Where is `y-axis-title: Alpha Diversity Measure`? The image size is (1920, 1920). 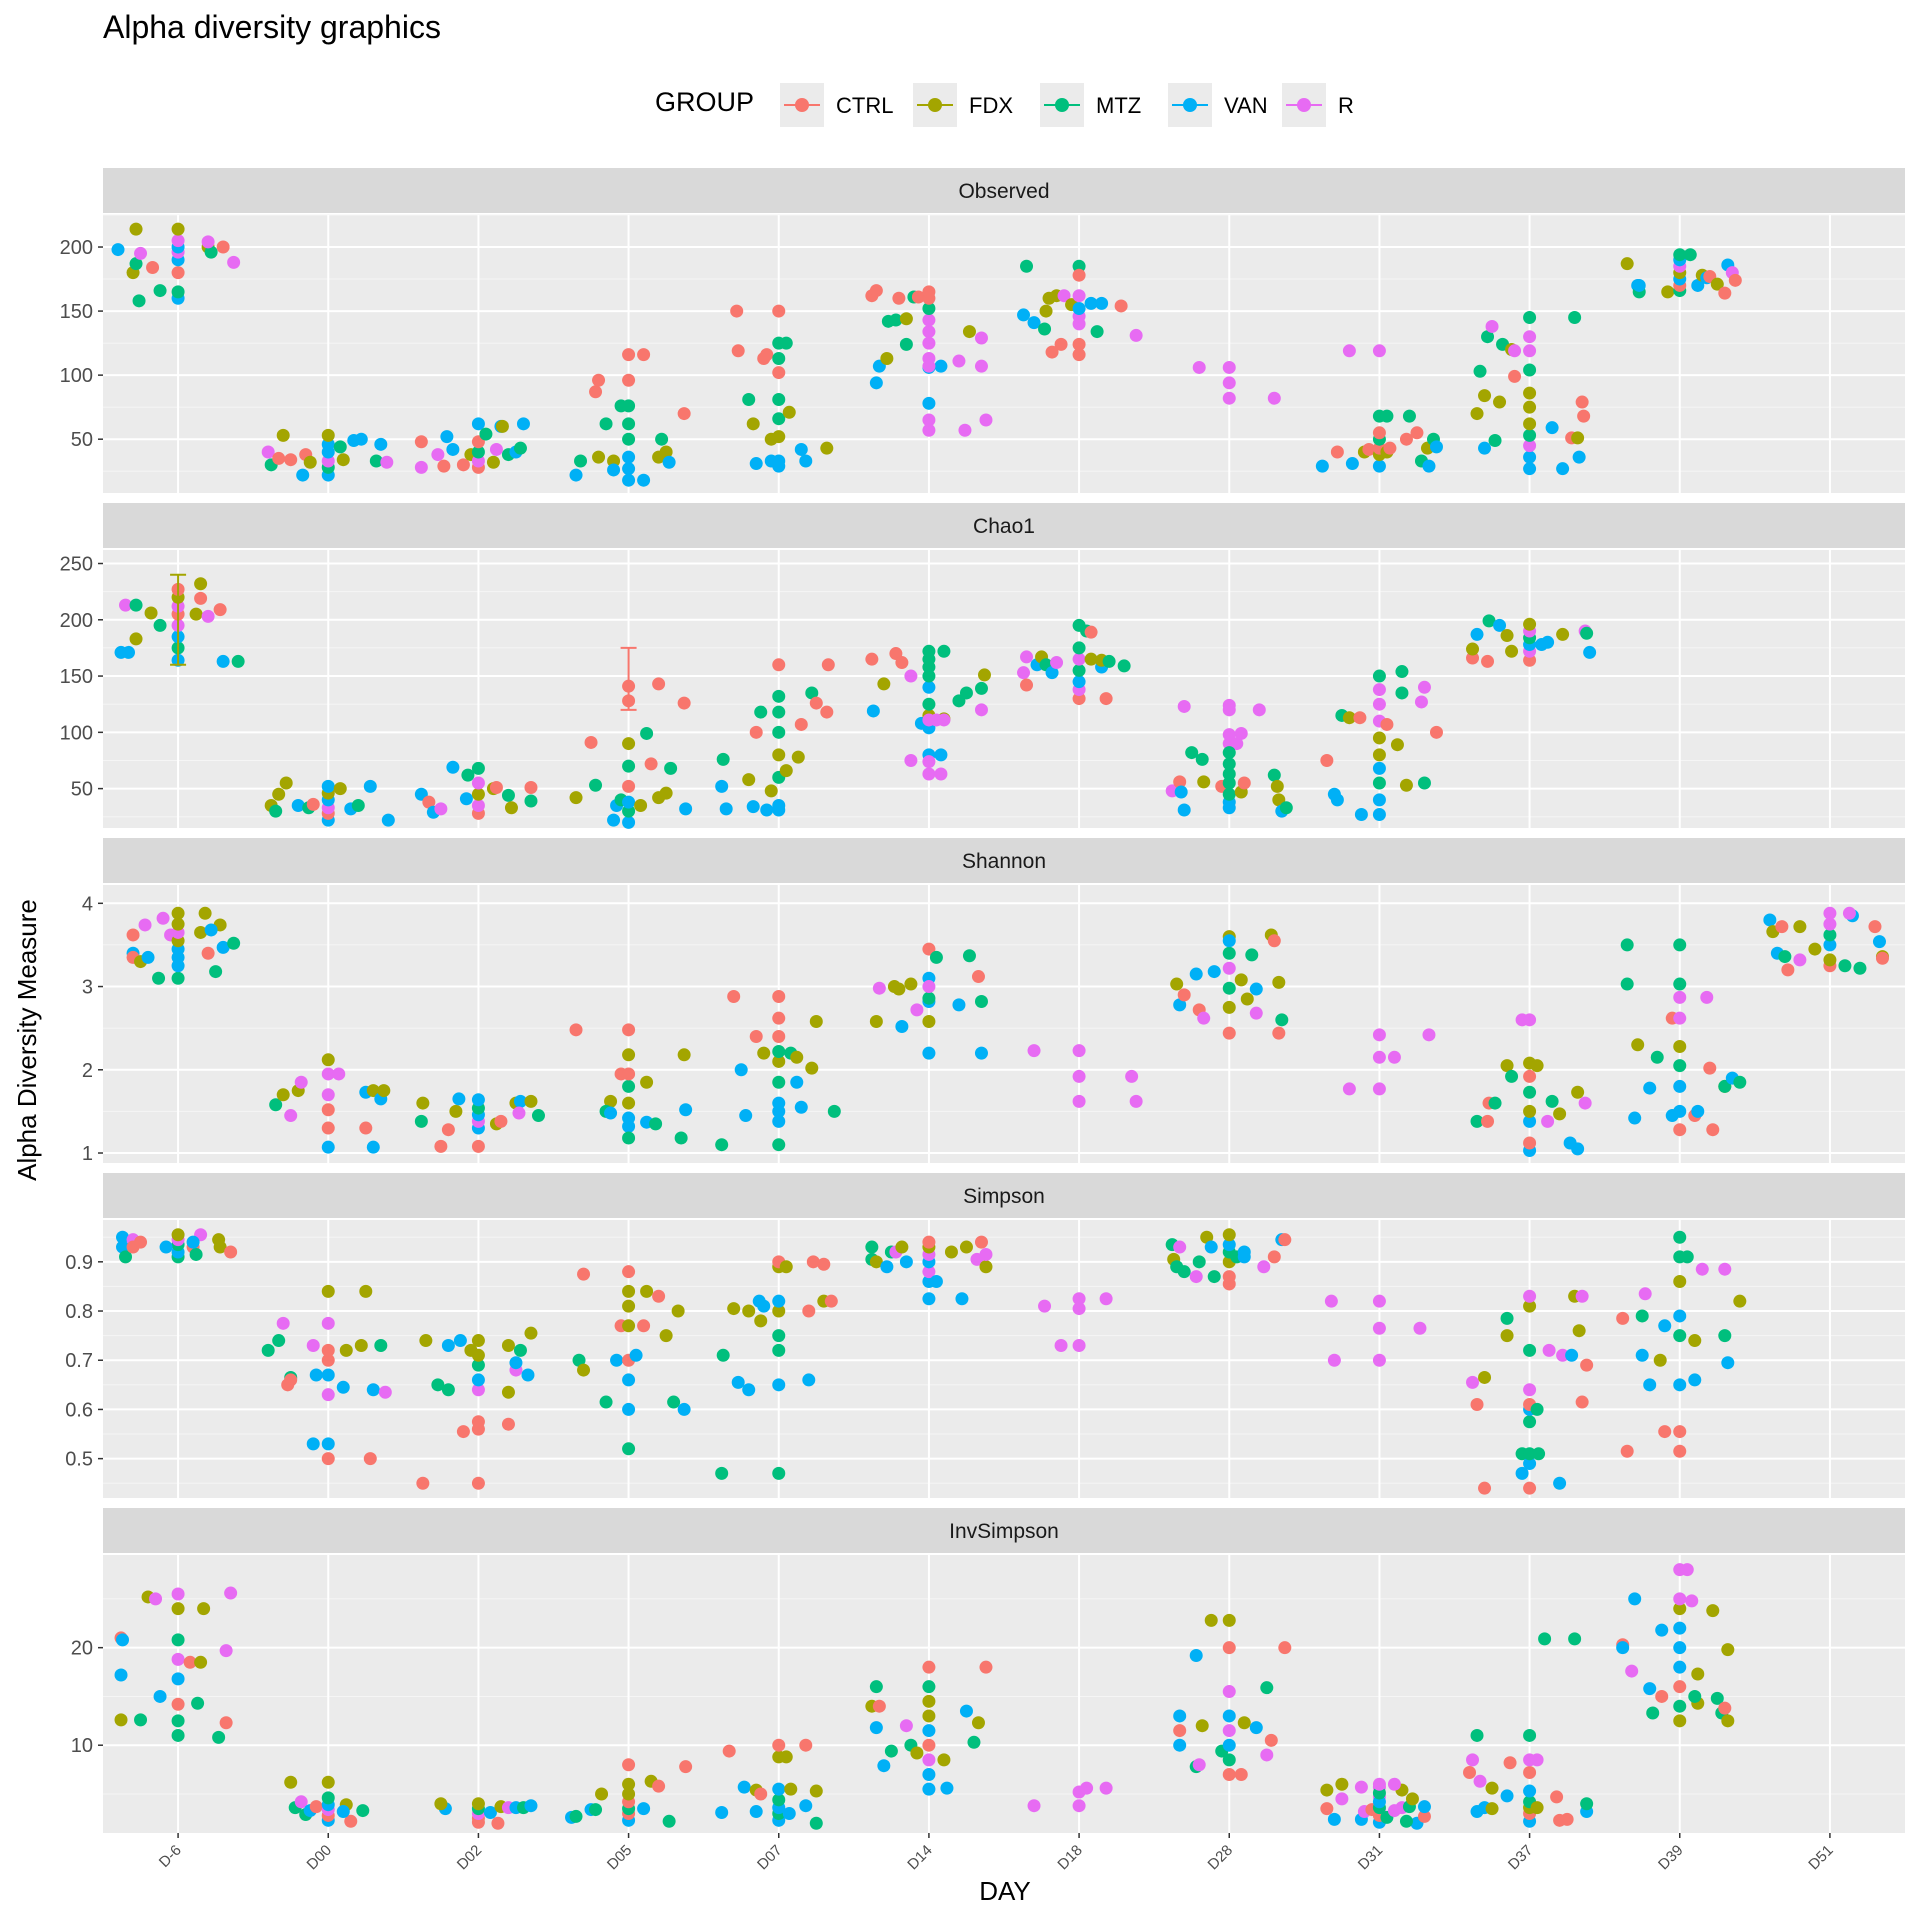
y-axis-title: Alpha Diversity Measure is located at coordinates (27, 1040).